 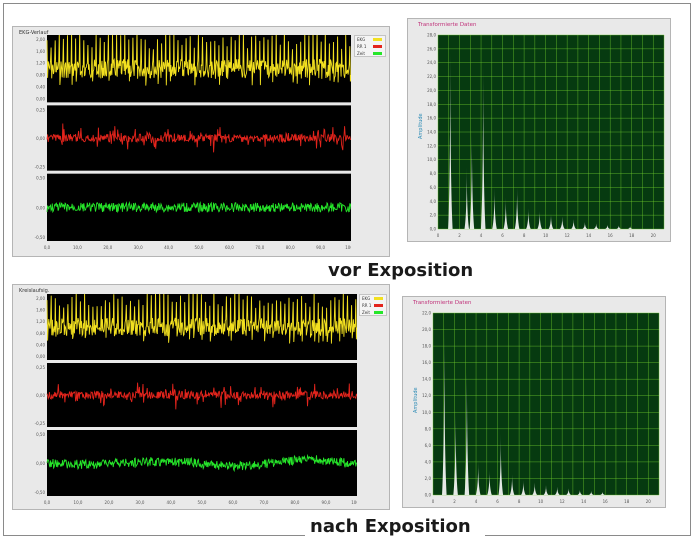 What do you see at coordinates (431, 62) in the screenshot?
I see `y-tick-label: 24,0` at bounding box center [431, 62].